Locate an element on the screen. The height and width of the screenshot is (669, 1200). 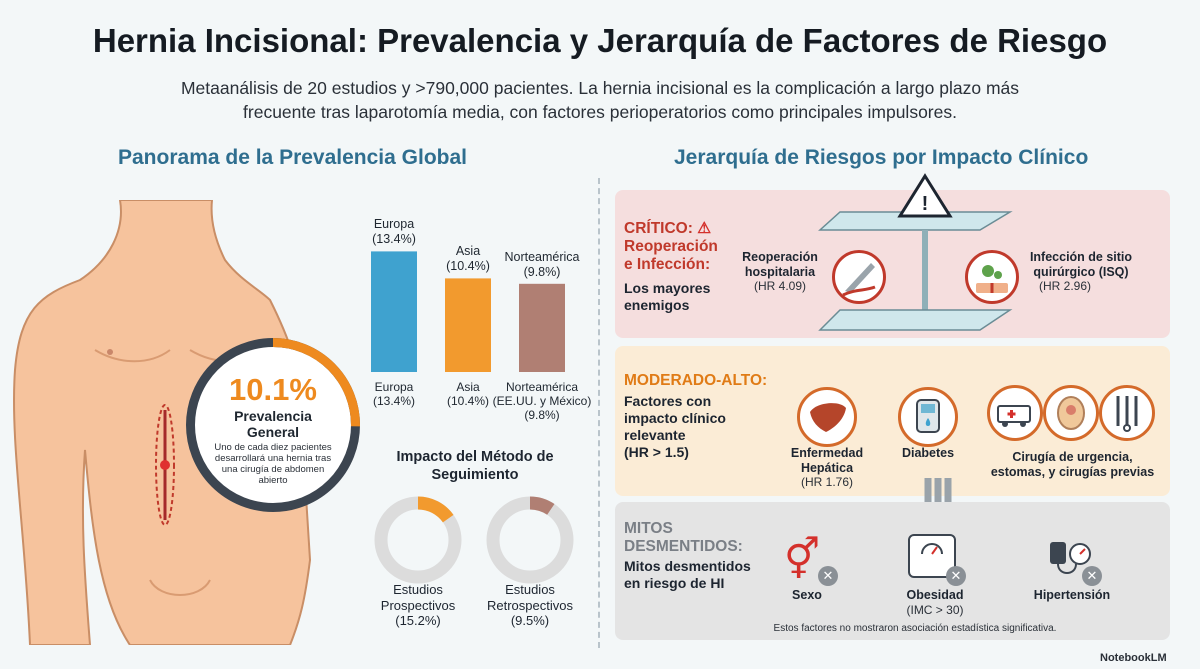
moderate-item-title: Hepática is located at coordinates (827, 467).